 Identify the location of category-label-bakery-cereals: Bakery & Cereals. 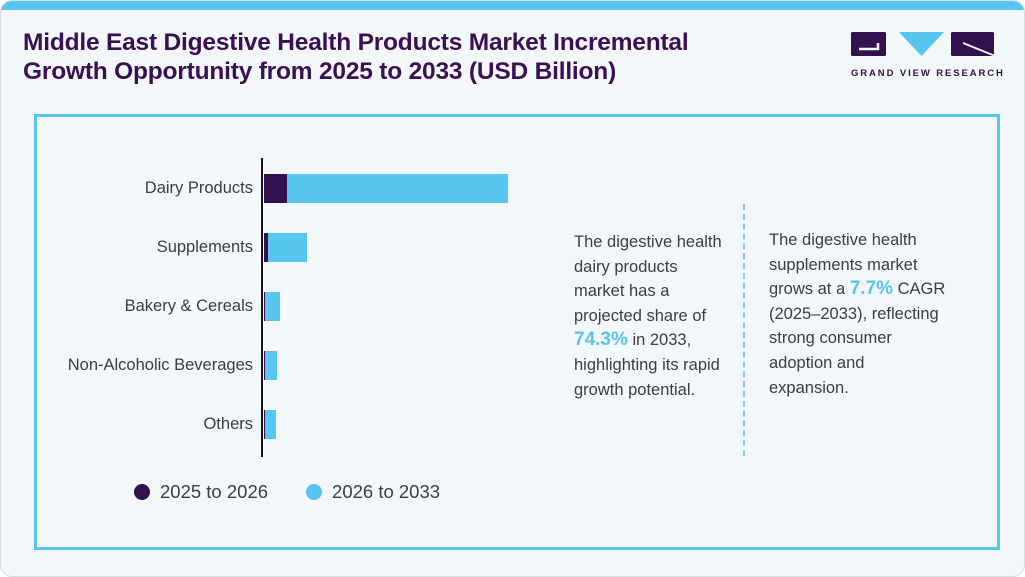
(188, 306).